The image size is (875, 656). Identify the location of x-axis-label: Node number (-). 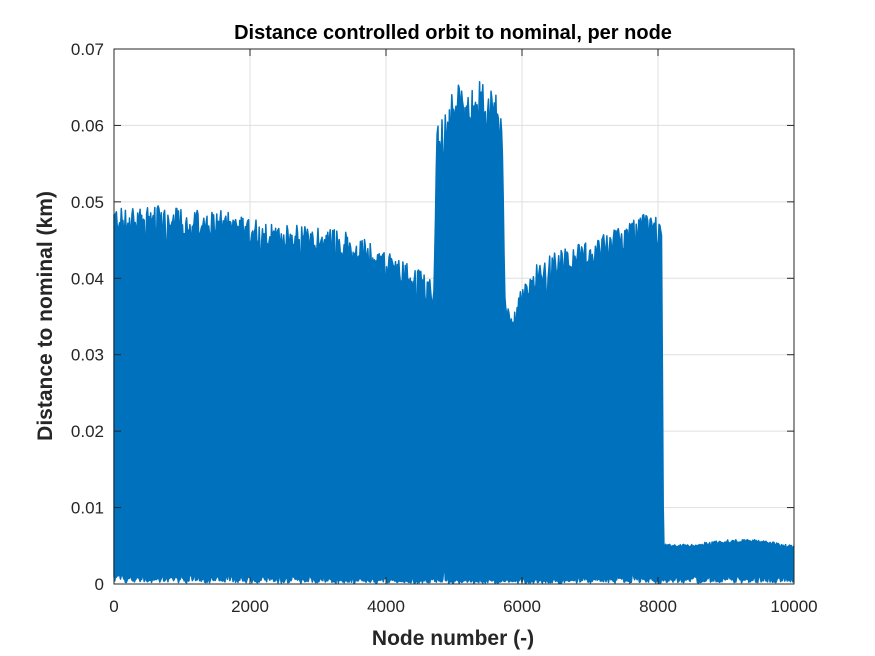
(453, 638).